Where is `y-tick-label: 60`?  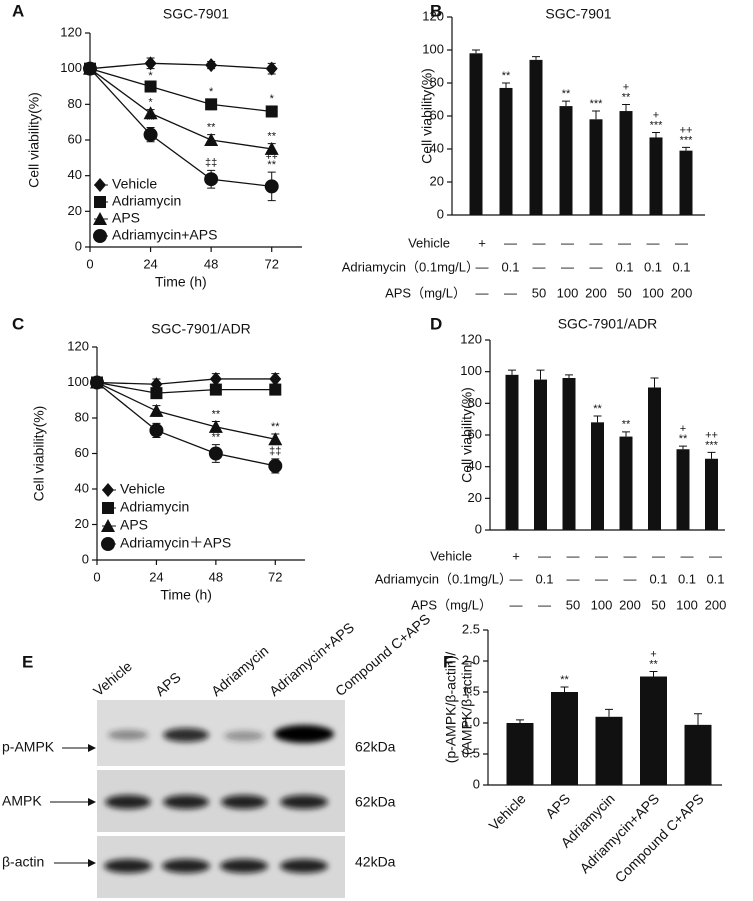
y-tick-label: 60 is located at coordinates (437, 114).